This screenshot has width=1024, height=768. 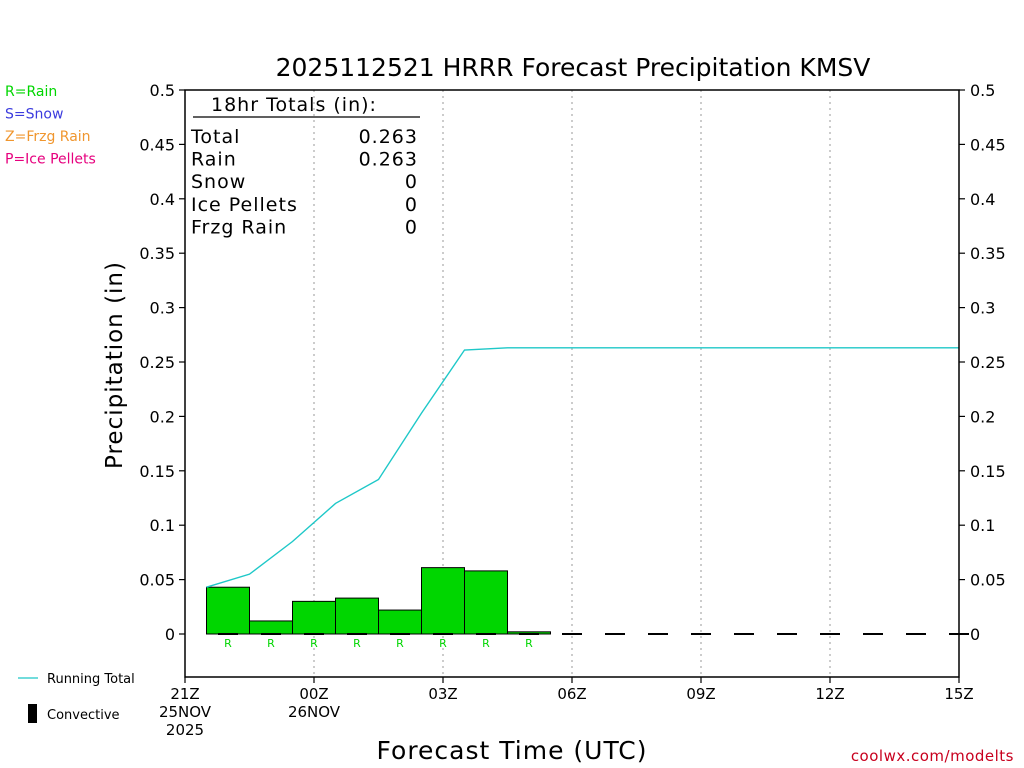 I want to click on y-tick-label-right: 0.45, so click(x=988, y=144).